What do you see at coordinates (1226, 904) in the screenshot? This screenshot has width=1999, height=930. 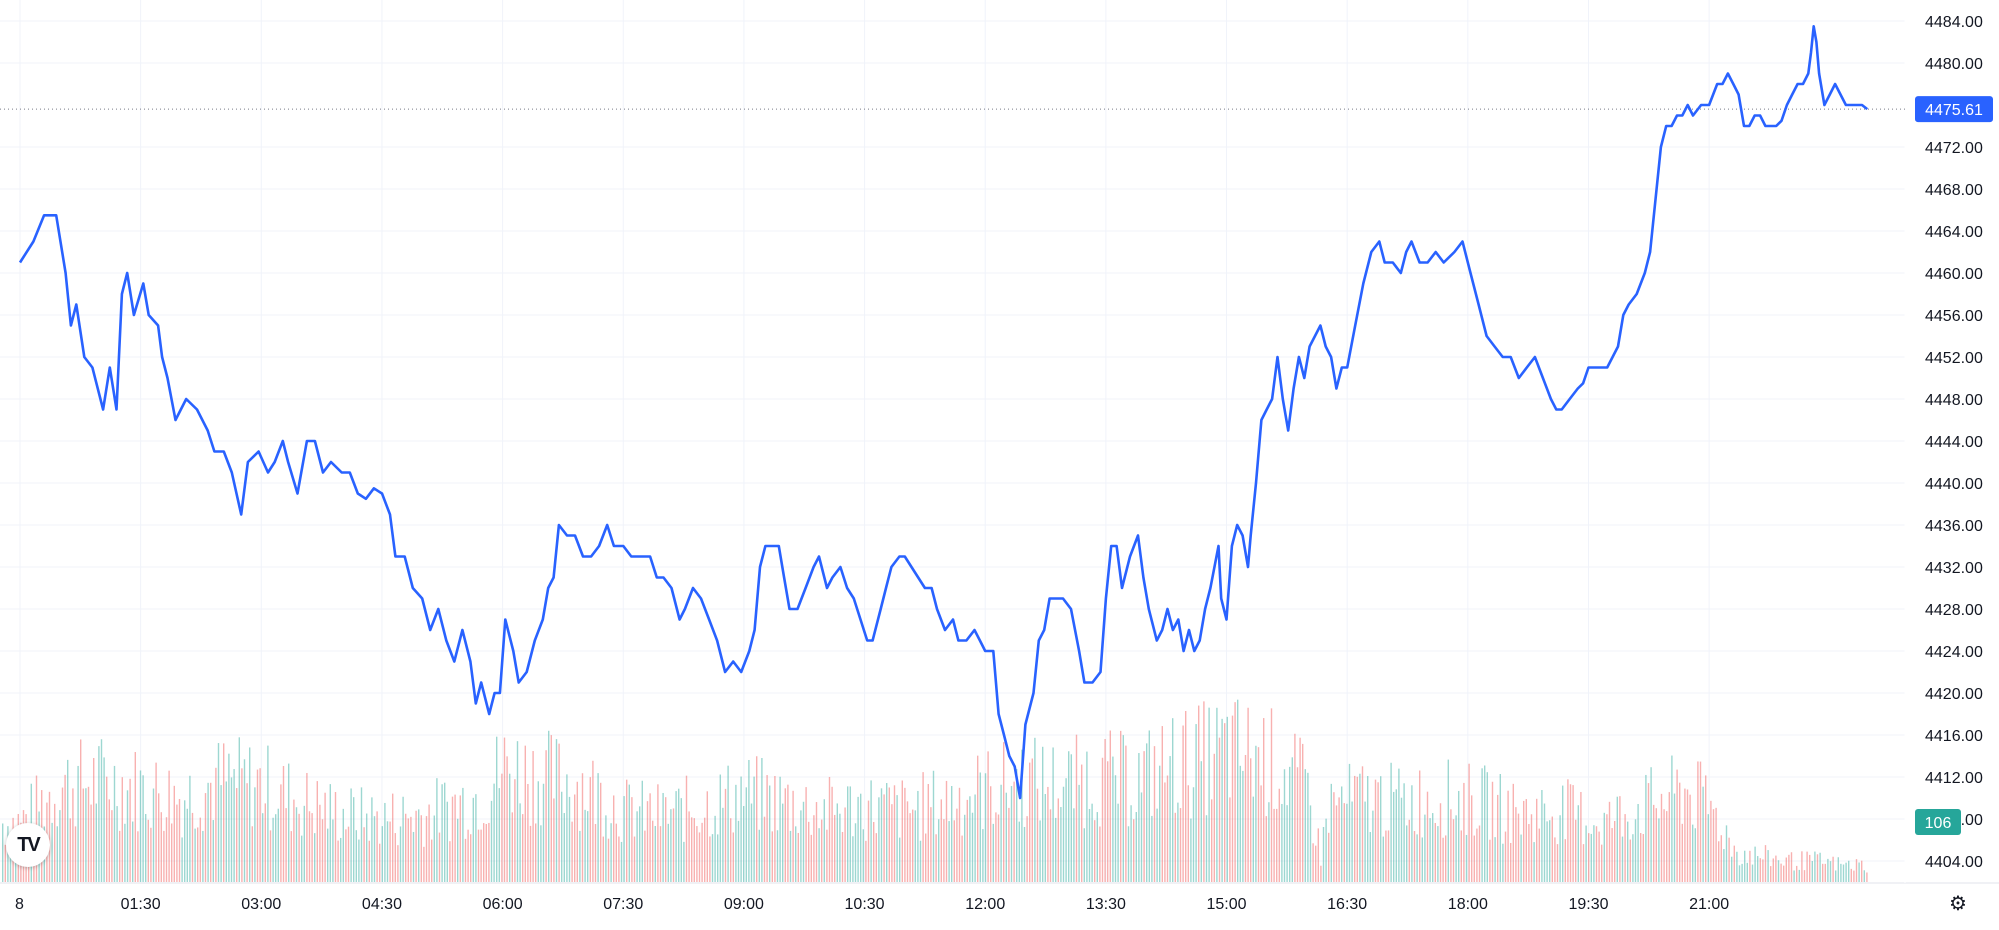 I see `x-tick-label: 15:00` at bounding box center [1226, 904].